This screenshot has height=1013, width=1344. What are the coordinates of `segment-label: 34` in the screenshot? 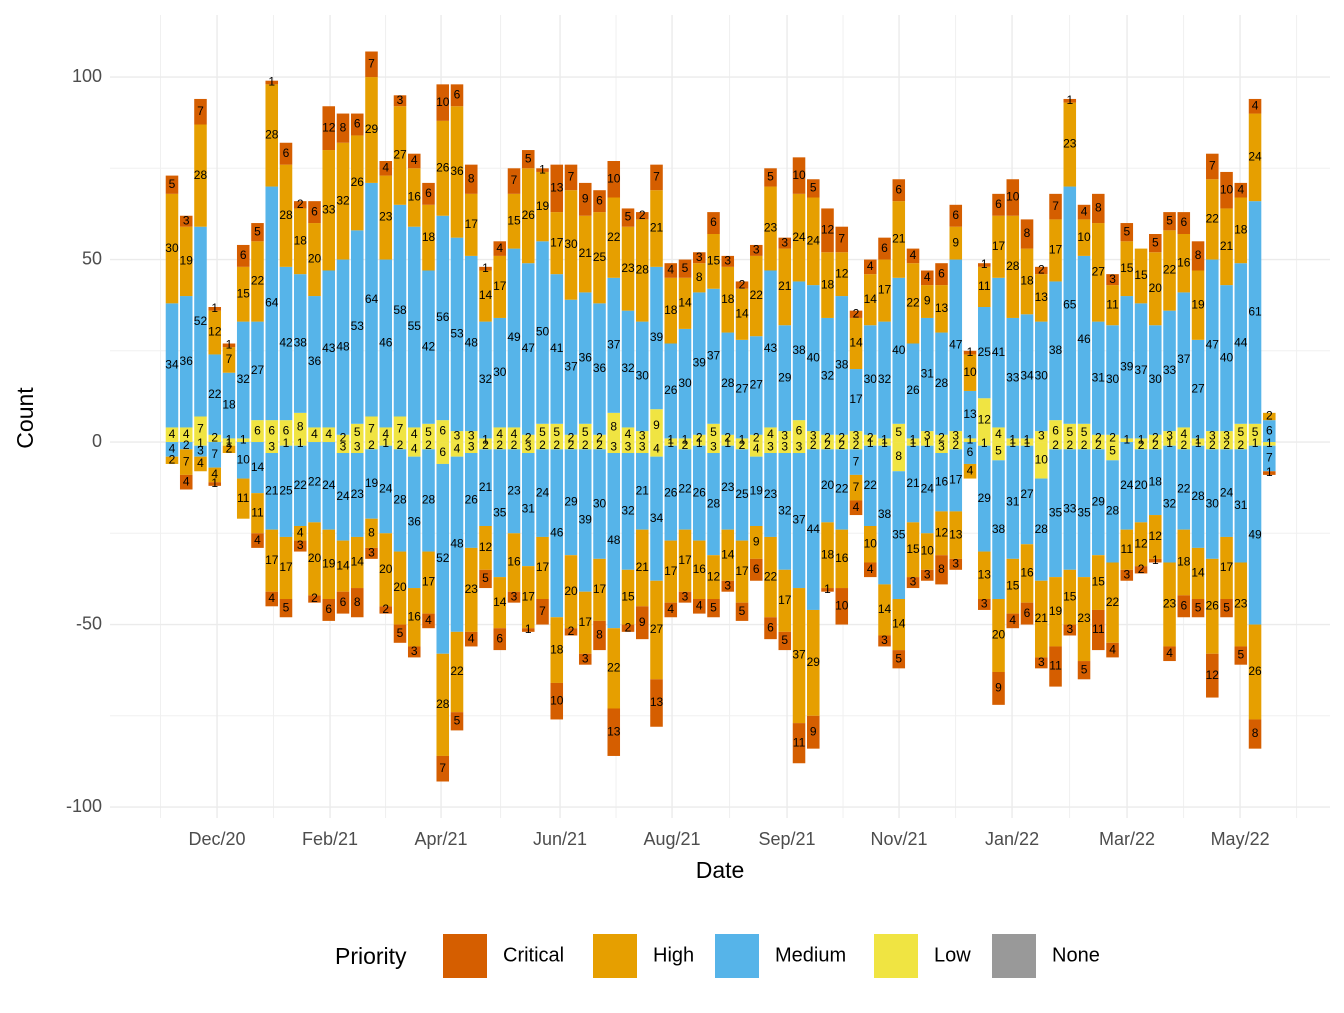 It's located at (657, 518).